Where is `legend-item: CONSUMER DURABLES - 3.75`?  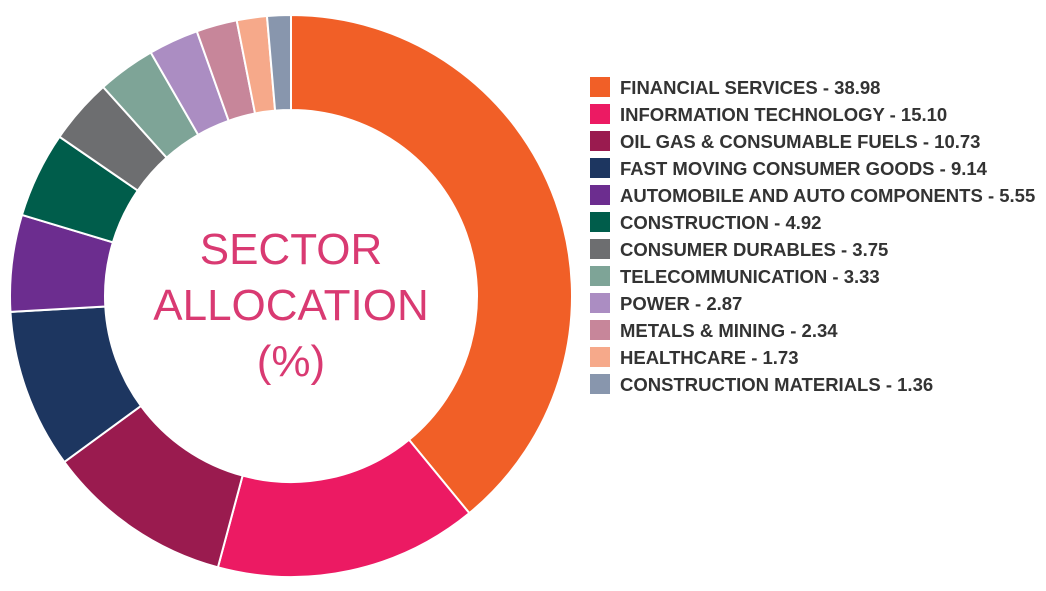
legend-item: CONSUMER DURABLES - 3.75 is located at coordinates (815, 249).